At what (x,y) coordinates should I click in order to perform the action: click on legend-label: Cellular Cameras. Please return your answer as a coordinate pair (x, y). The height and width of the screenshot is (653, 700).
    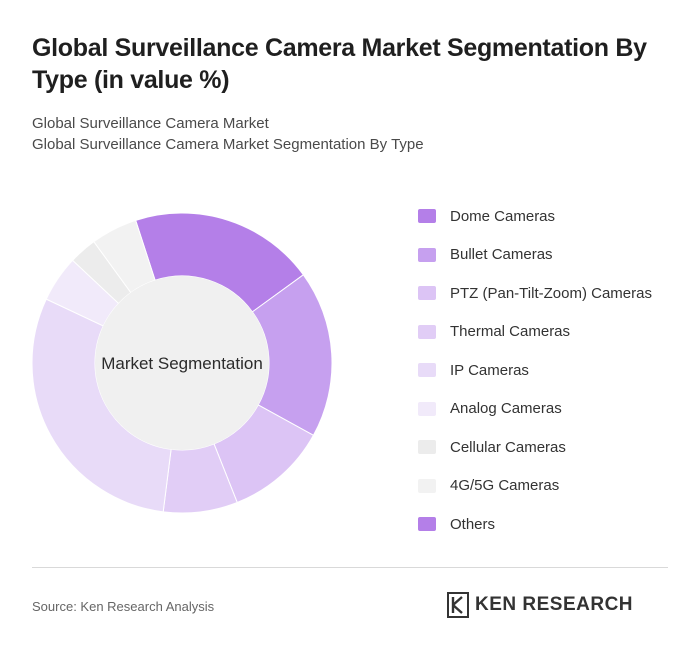
    Looking at the image, I should click on (508, 447).